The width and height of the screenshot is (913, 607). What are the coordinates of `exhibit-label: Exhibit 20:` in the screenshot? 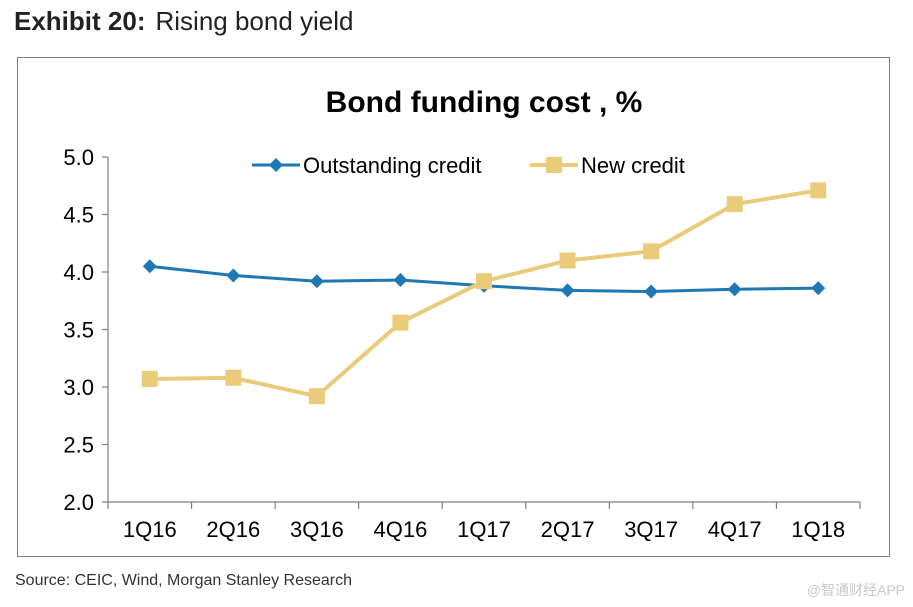 It's located at (80, 21).